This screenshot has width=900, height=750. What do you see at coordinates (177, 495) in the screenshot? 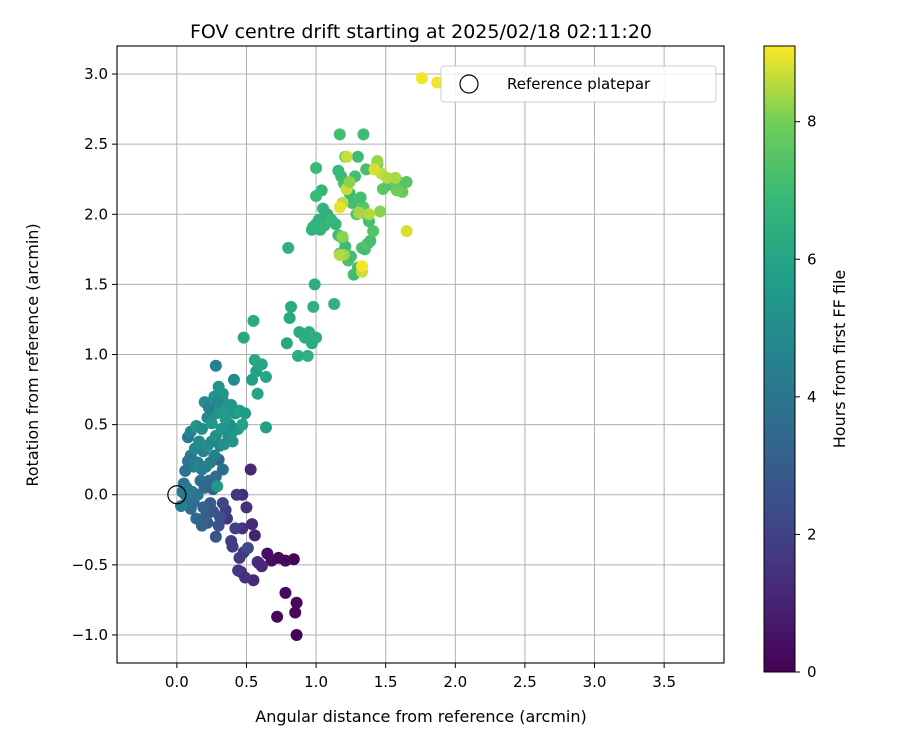
I see `reference-platepar-marker` at bounding box center [177, 495].